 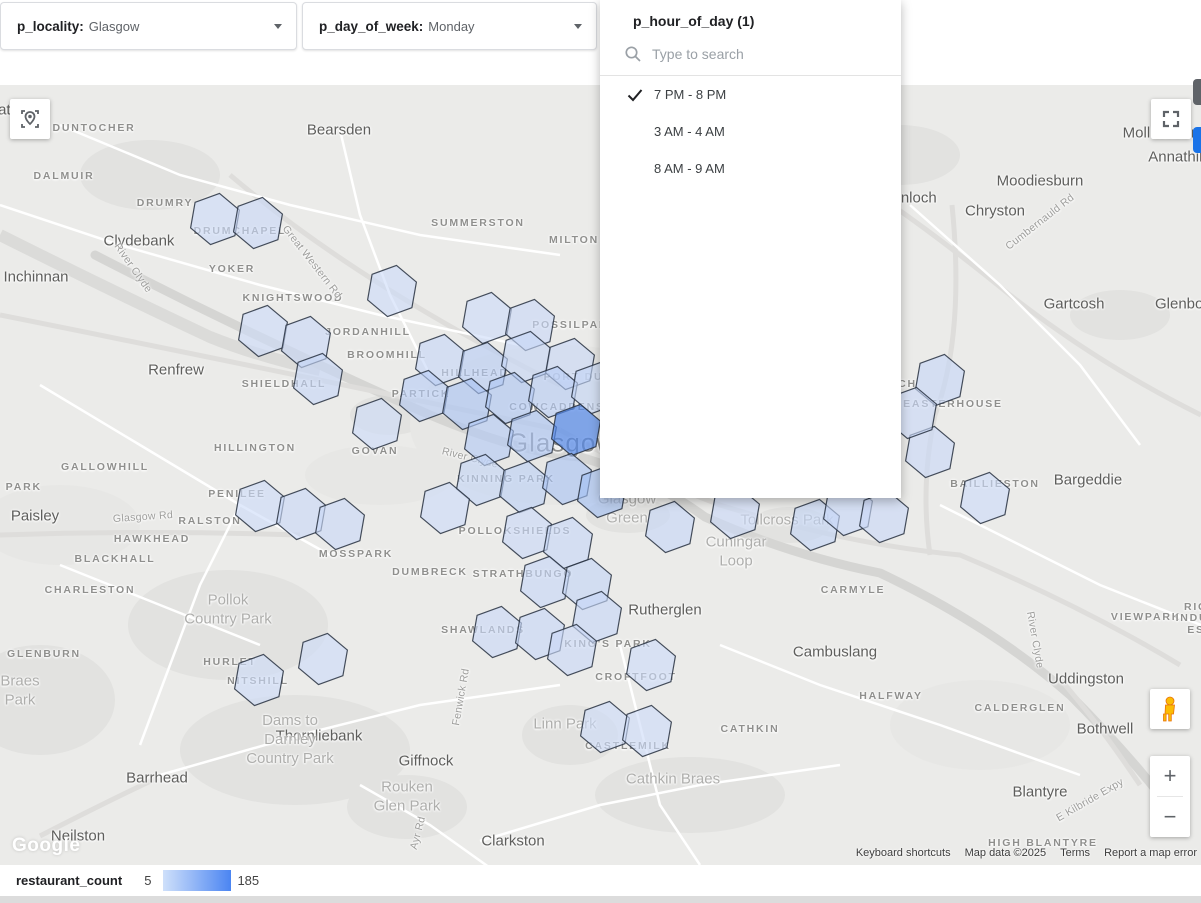 I want to click on filter-label: p_day_of_week:, so click(x=371, y=26).